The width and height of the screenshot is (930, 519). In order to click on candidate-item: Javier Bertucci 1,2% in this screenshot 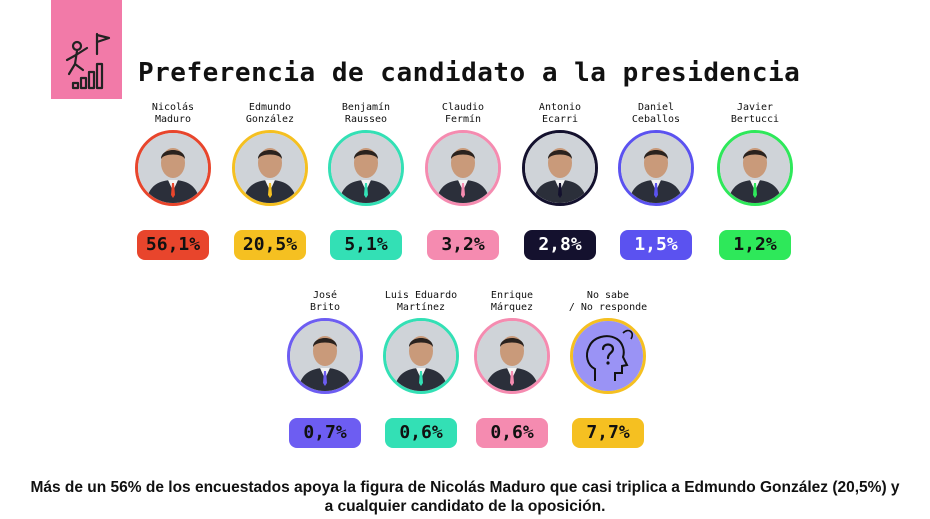, I will do `click(755, 181)`.